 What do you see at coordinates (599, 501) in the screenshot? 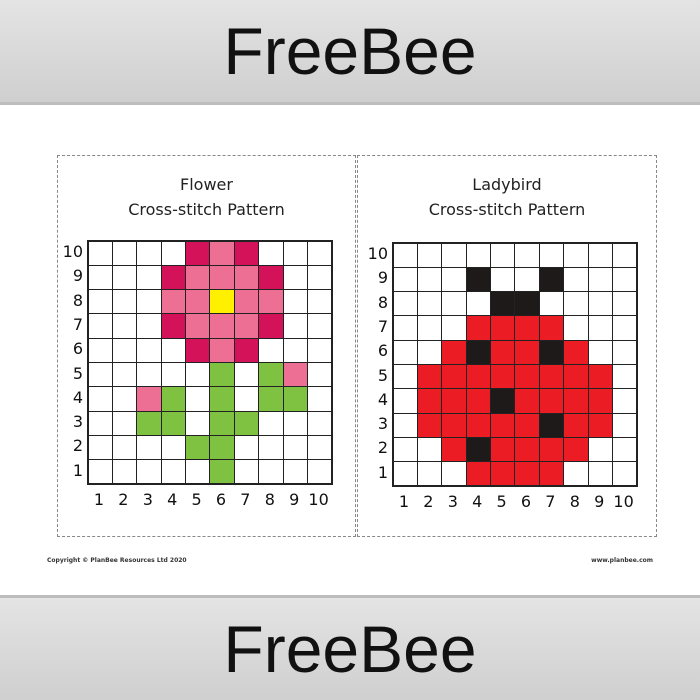
I see `x-axis-label: 9` at bounding box center [599, 501].